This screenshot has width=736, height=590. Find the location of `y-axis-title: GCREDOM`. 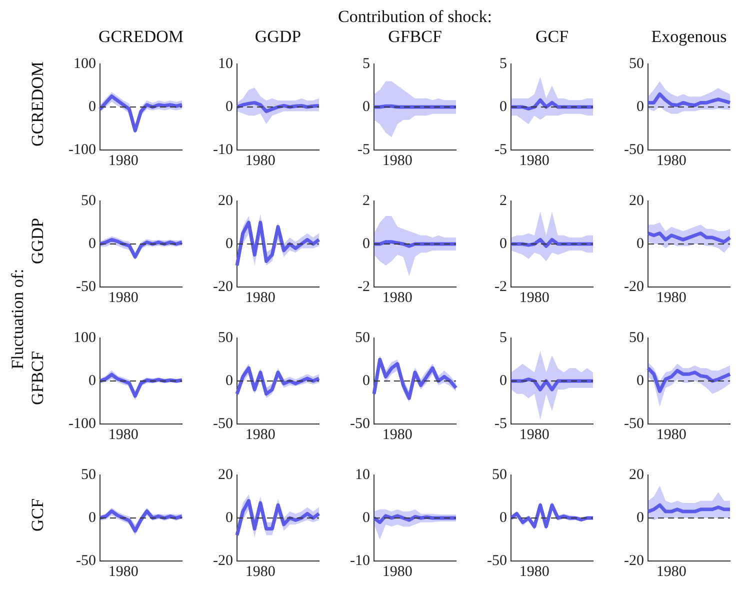

y-axis-title: GCREDOM is located at coordinates (38, 104).